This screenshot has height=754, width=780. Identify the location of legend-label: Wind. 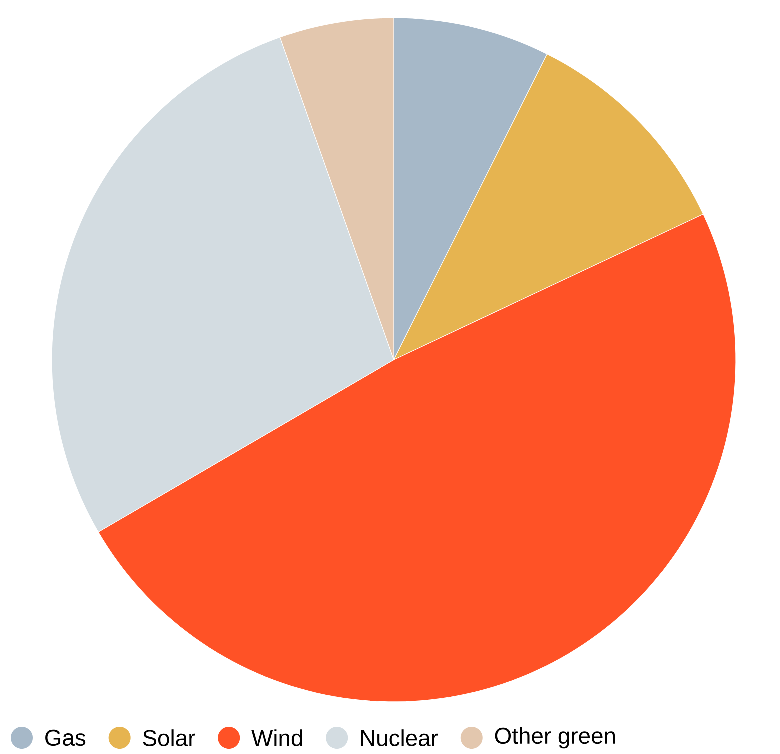
(277, 738).